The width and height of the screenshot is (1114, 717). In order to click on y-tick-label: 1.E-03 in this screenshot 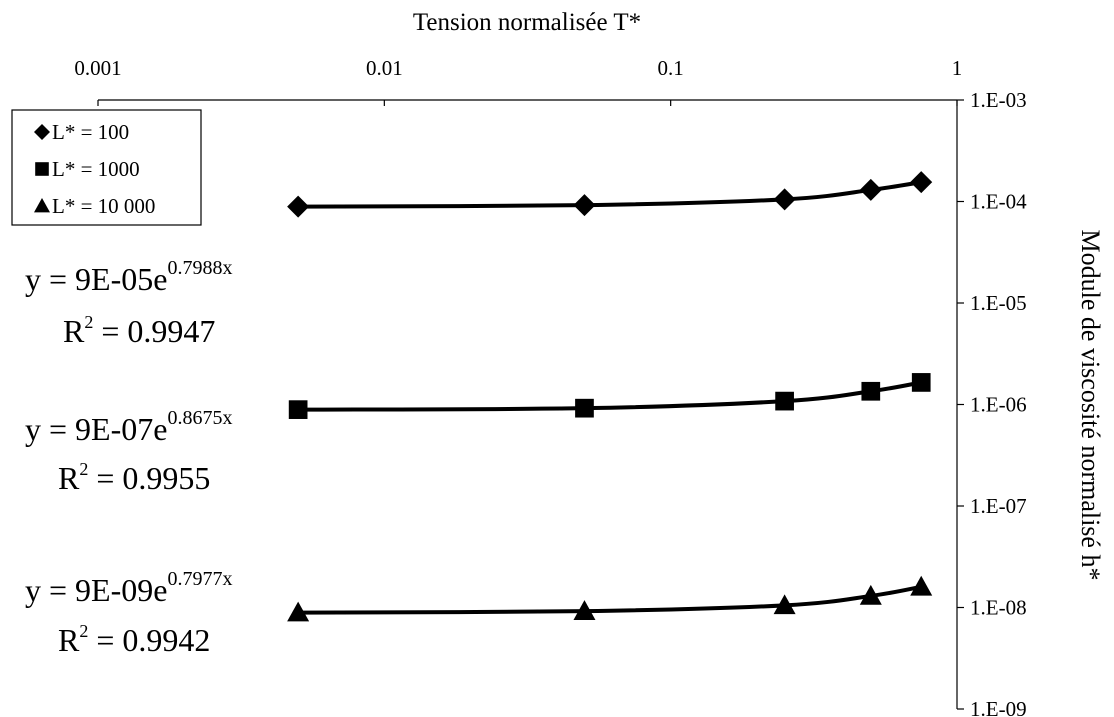, I will do `click(998, 100)`.